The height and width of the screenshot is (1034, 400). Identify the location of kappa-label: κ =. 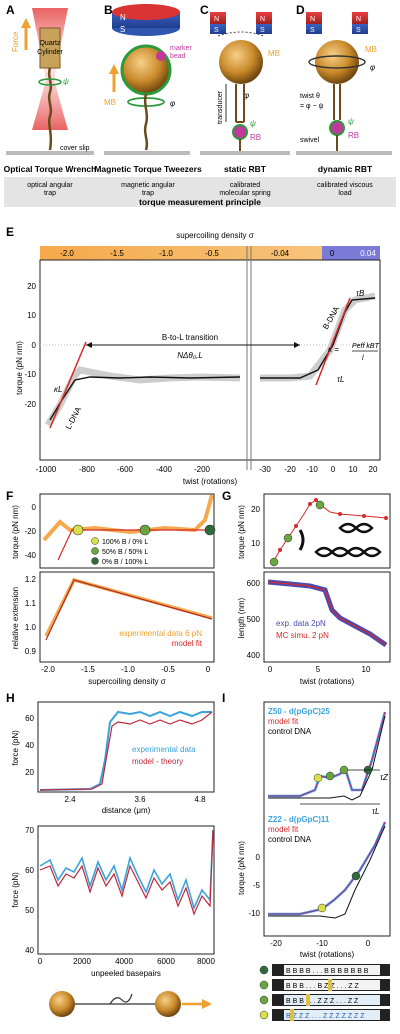
(333, 349).